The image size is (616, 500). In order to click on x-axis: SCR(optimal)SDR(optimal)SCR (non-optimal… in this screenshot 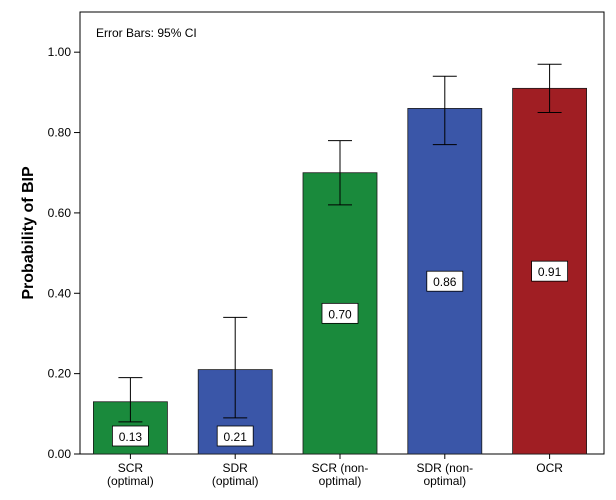, I will do `click(335, 471)`.